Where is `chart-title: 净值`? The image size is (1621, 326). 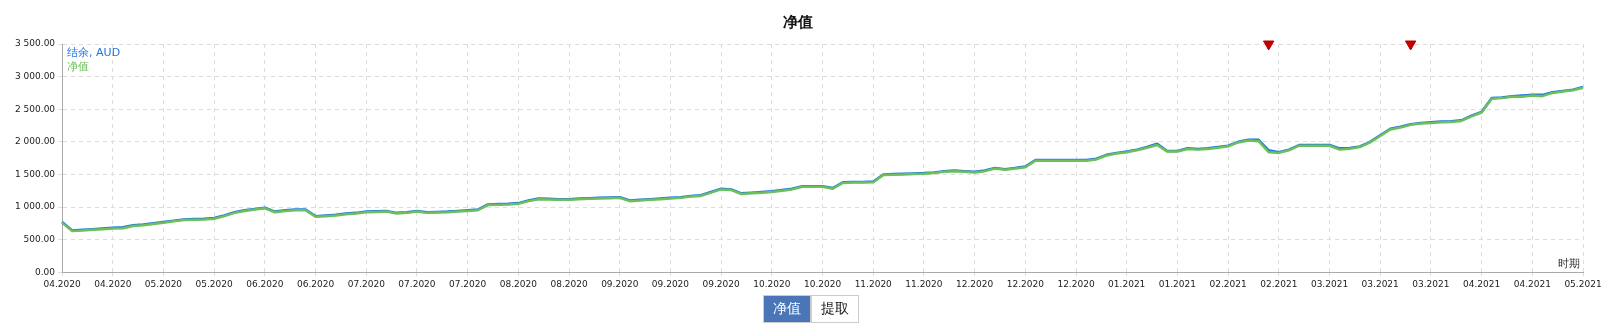 chart-title: 净值 is located at coordinates (797, 21).